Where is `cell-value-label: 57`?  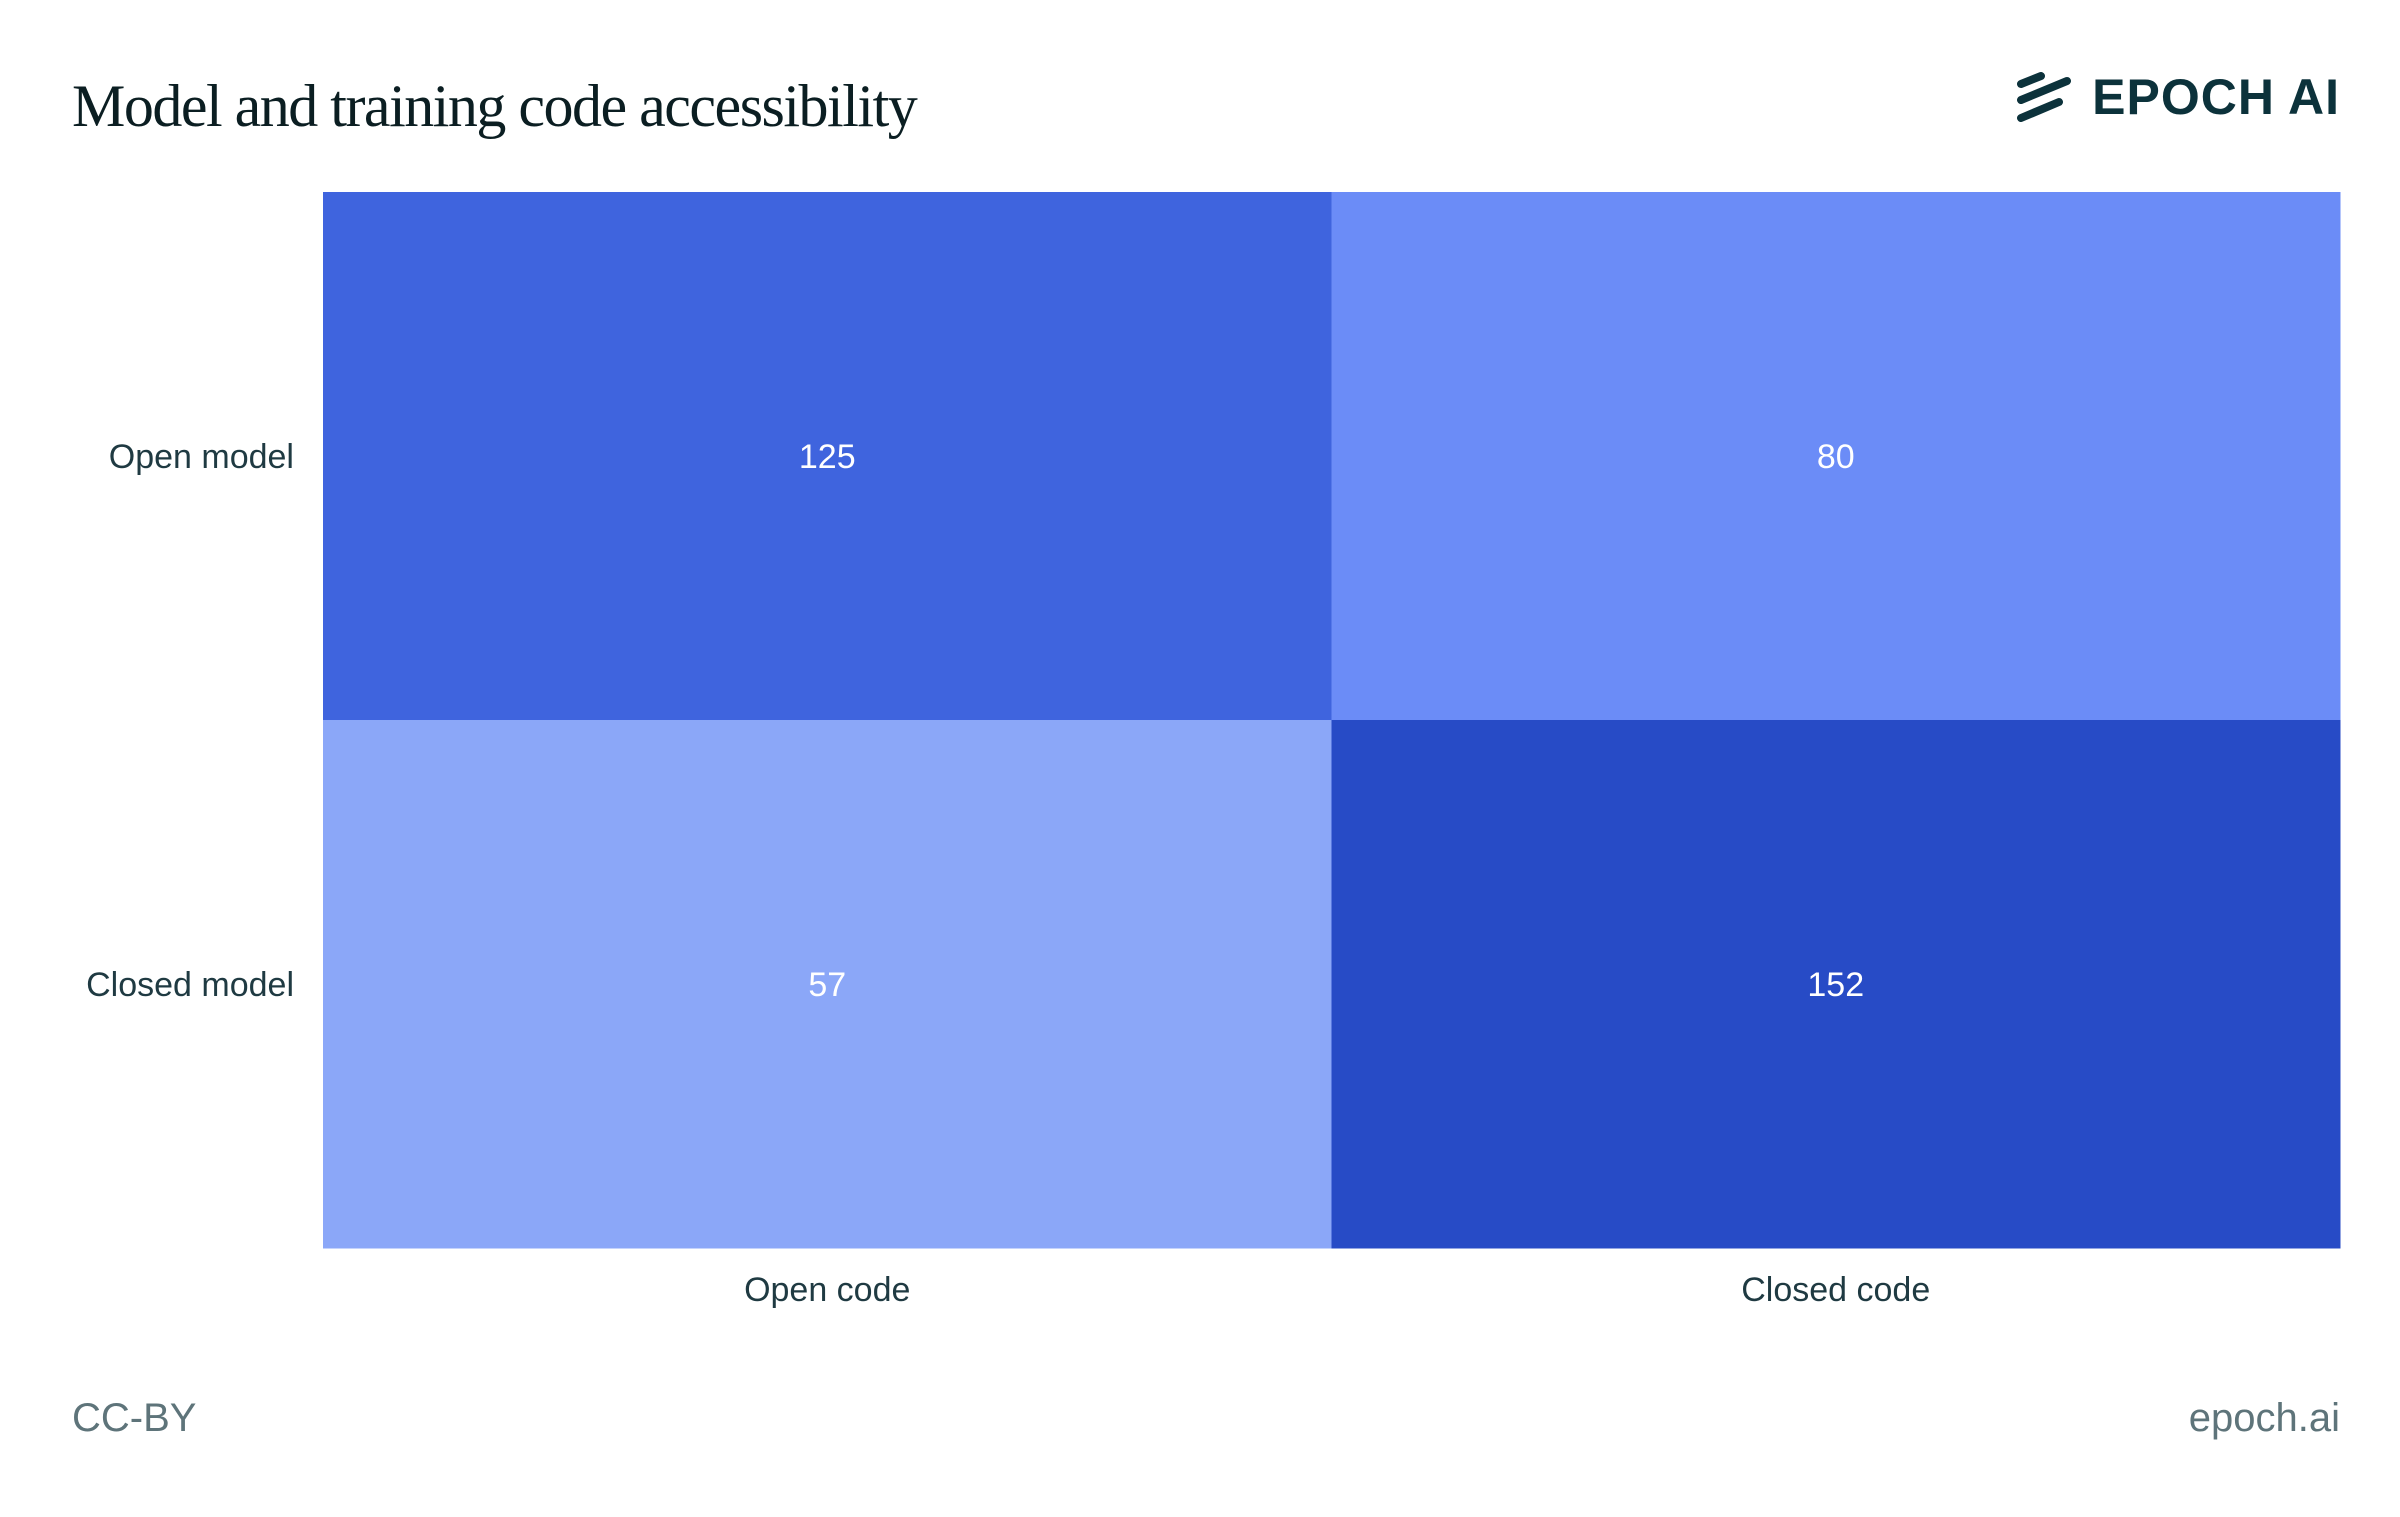 cell-value-label: 57 is located at coordinates (827, 985).